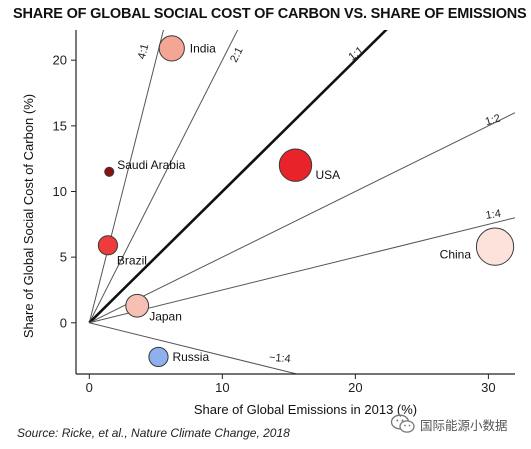  I want to click on ratio-label: 1:1, so click(355, 53).